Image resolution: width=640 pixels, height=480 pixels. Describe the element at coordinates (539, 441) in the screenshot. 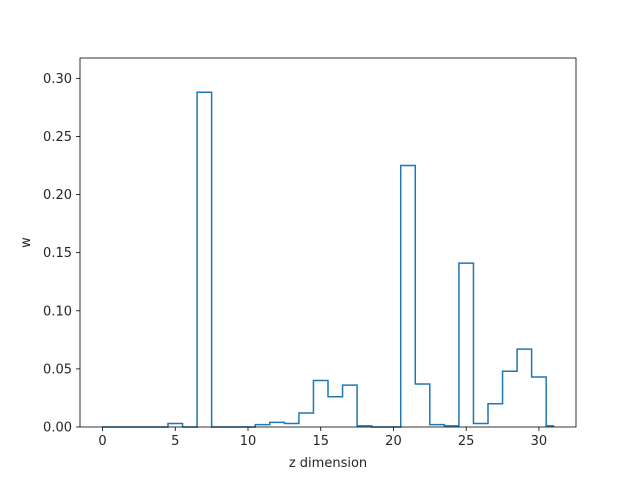

I see `x-tick-label: 30` at that location.